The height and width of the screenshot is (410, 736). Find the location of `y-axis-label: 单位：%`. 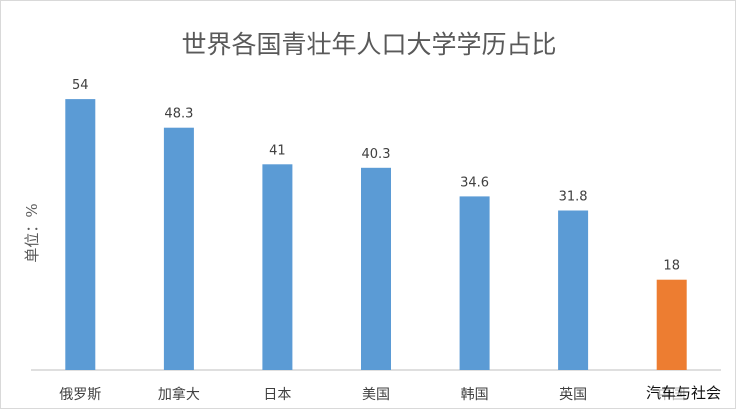

y-axis-label: 单位：% is located at coordinates (32, 232).